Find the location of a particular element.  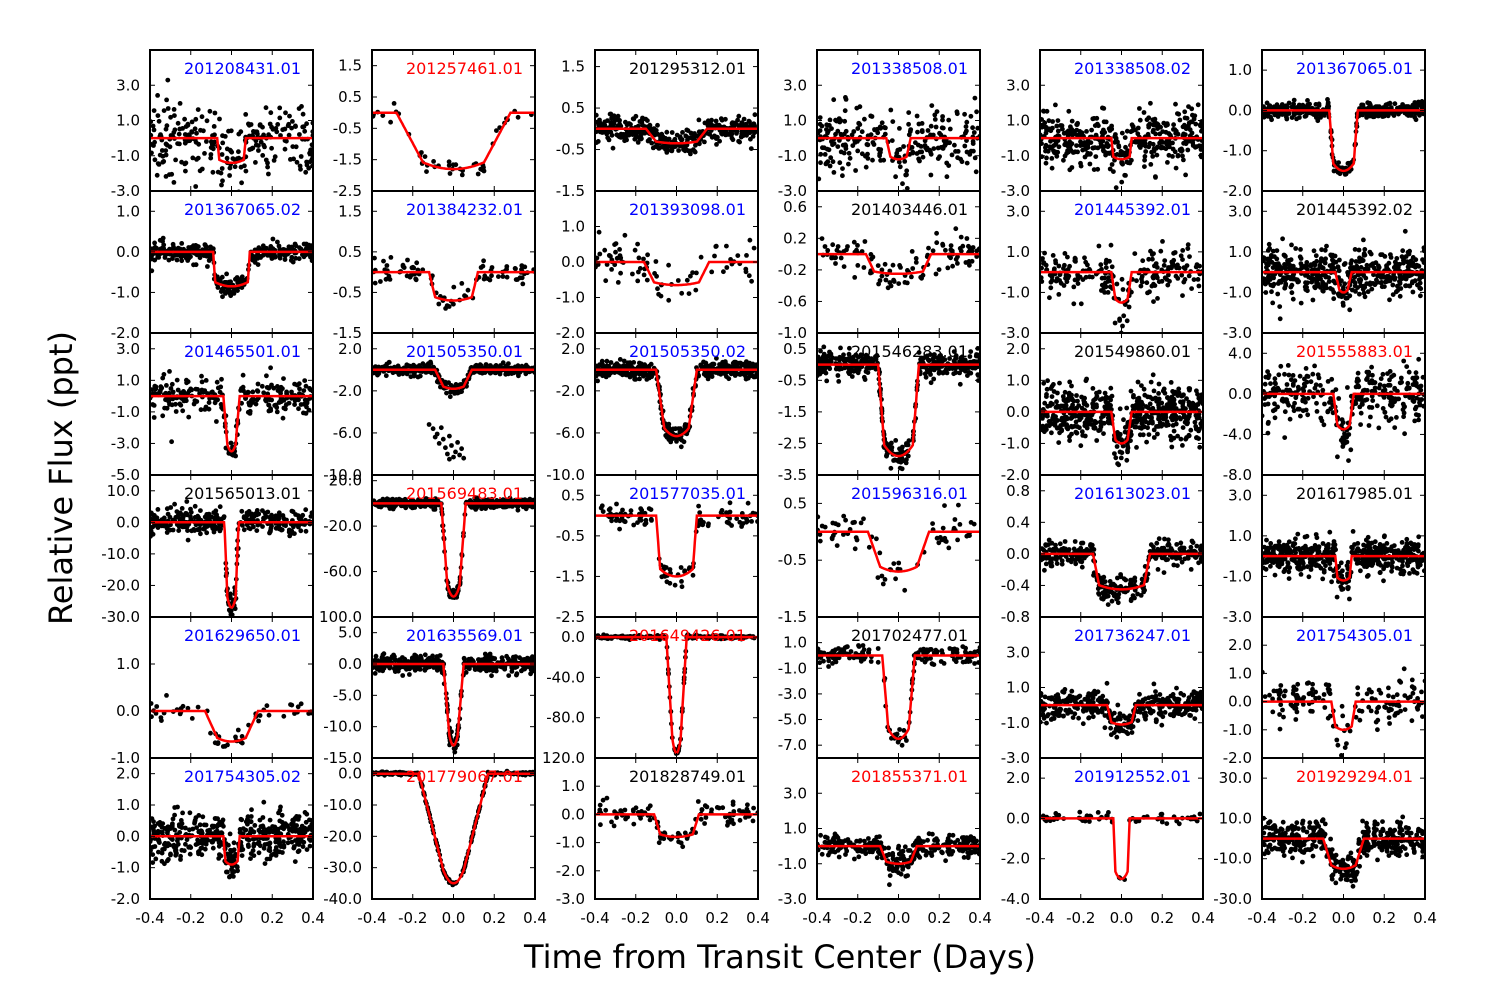

y-tick-label: 1.0 is located at coordinates (1018, 252).